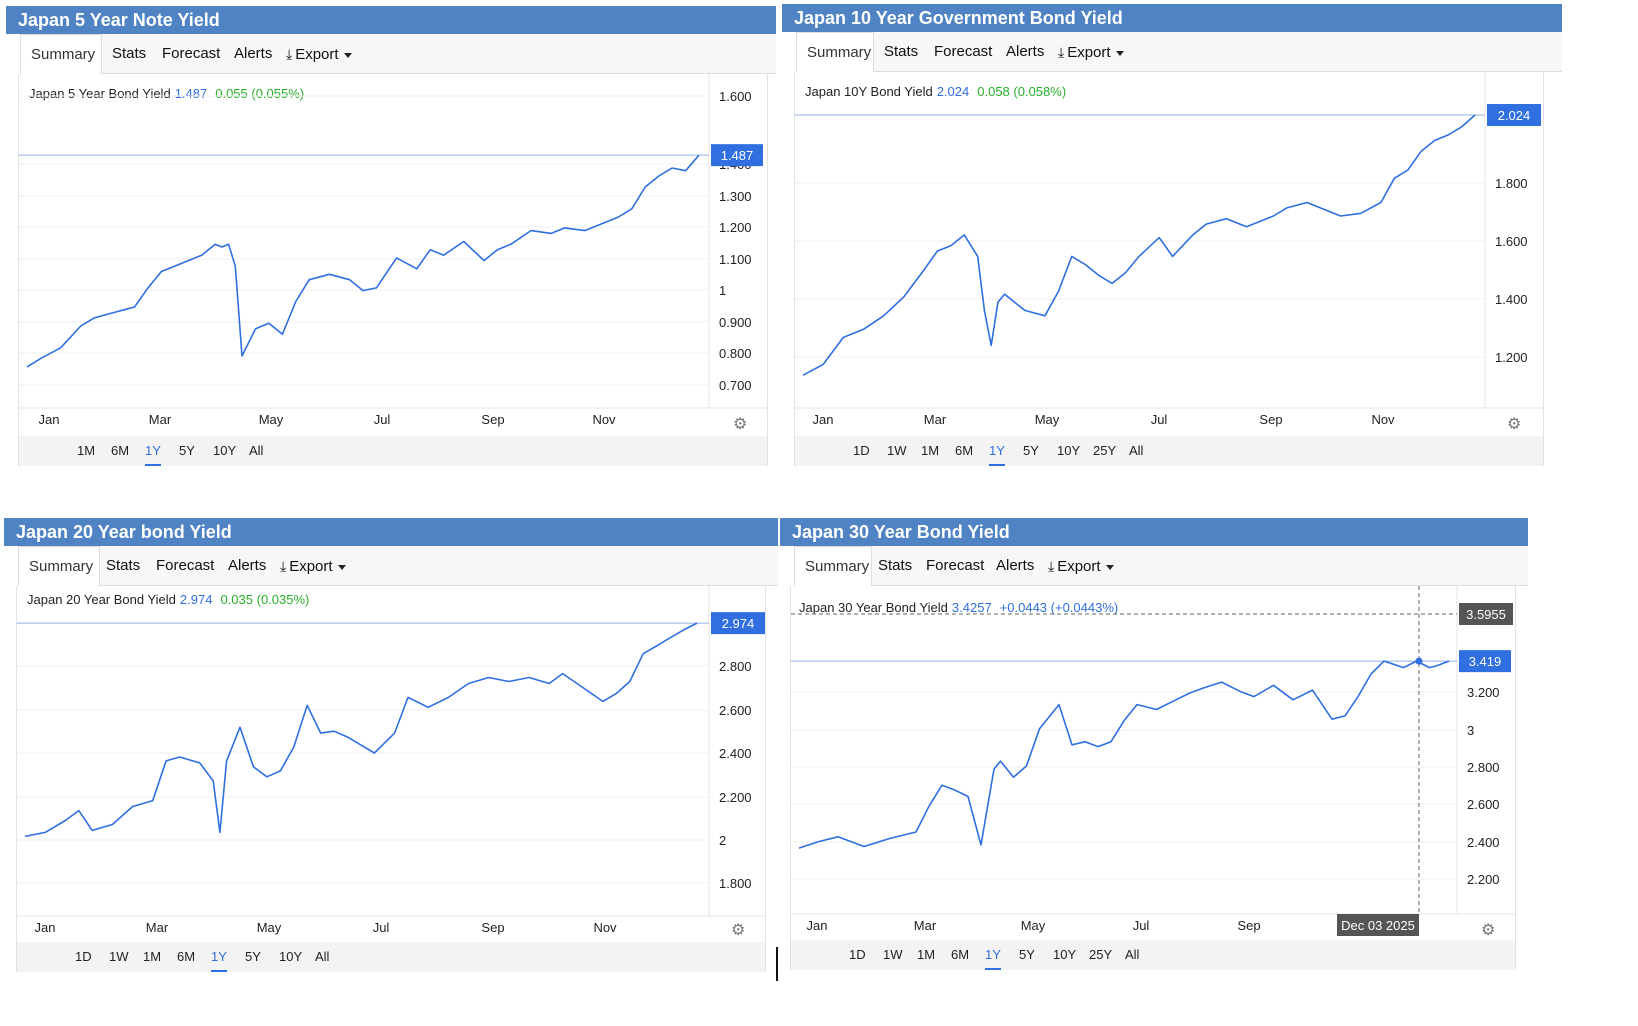  I want to click on legend-change: 0.058 (0.058%), so click(1022, 91).